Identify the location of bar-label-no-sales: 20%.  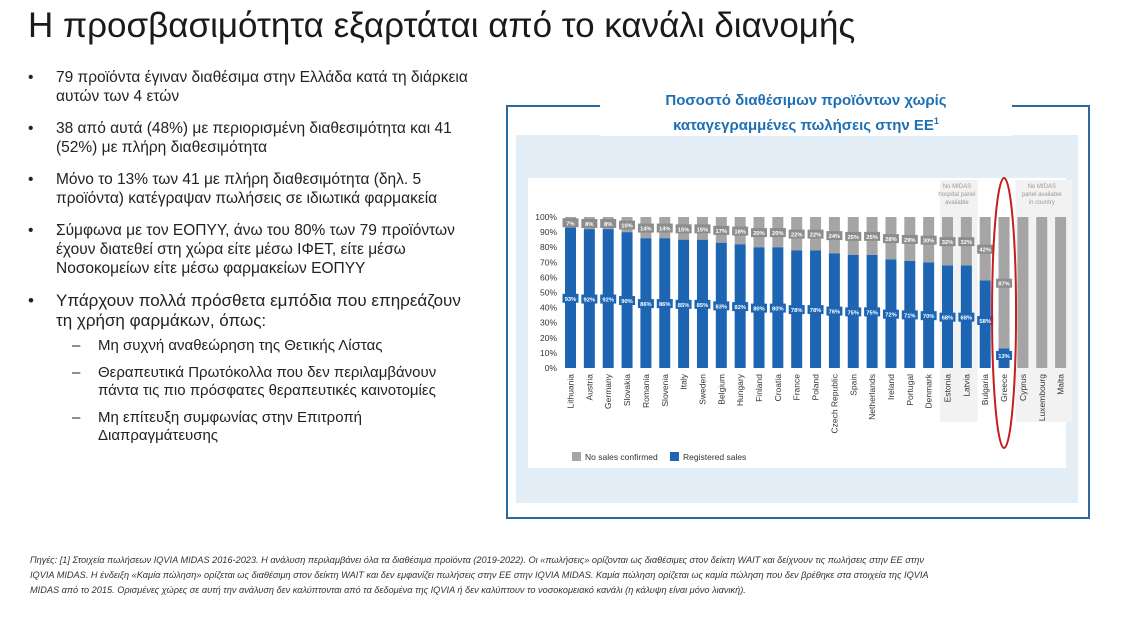
(778, 234).